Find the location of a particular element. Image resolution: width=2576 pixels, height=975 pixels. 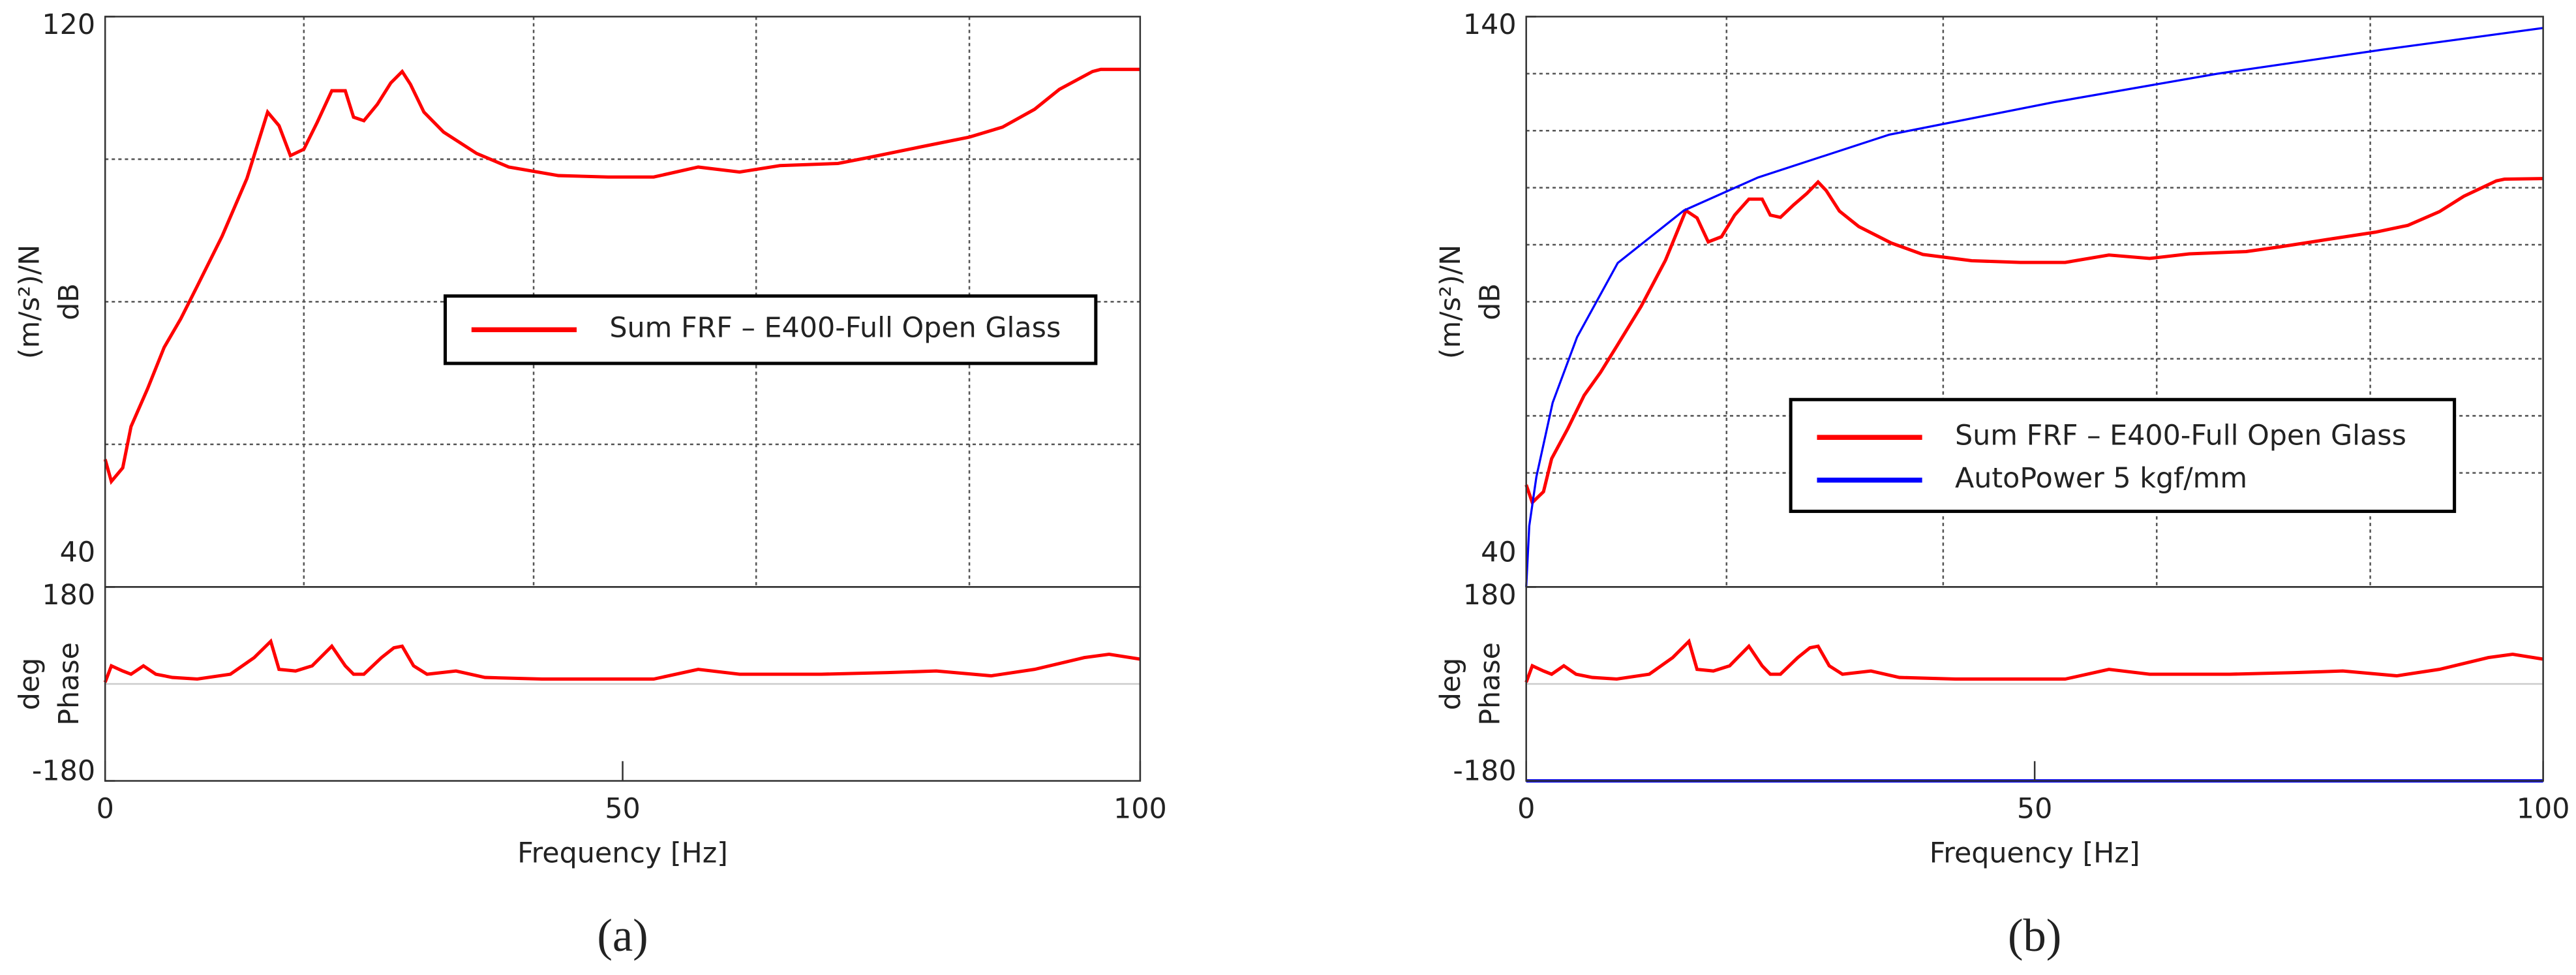

legend-box is located at coordinates (2123, 456).